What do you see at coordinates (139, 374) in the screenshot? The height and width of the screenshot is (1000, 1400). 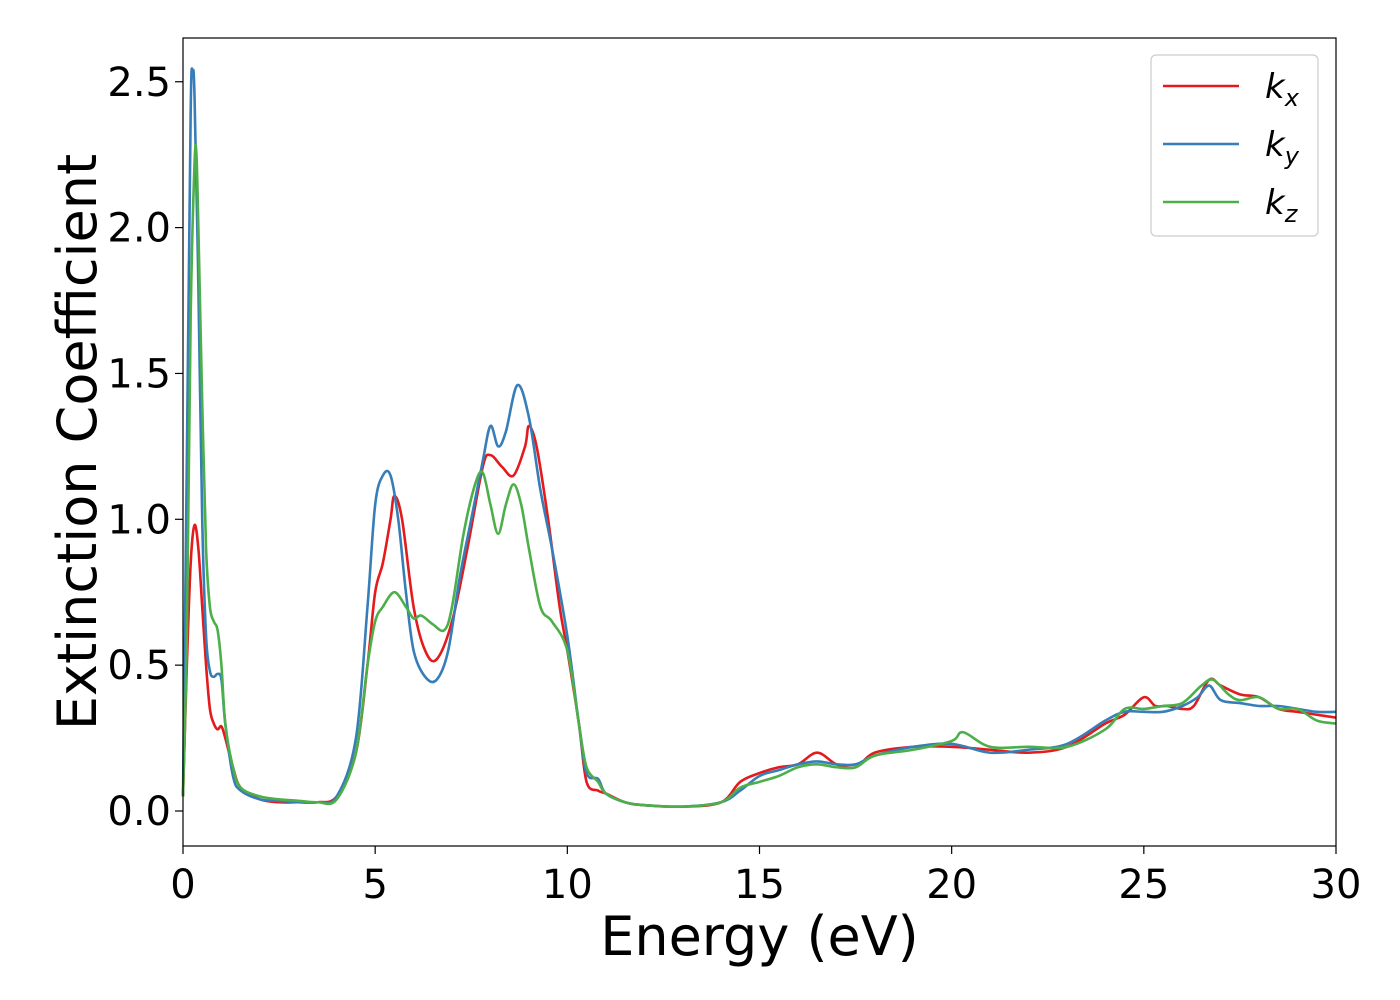 I see `y-tick-label: 1.5` at bounding box center [139, 374].